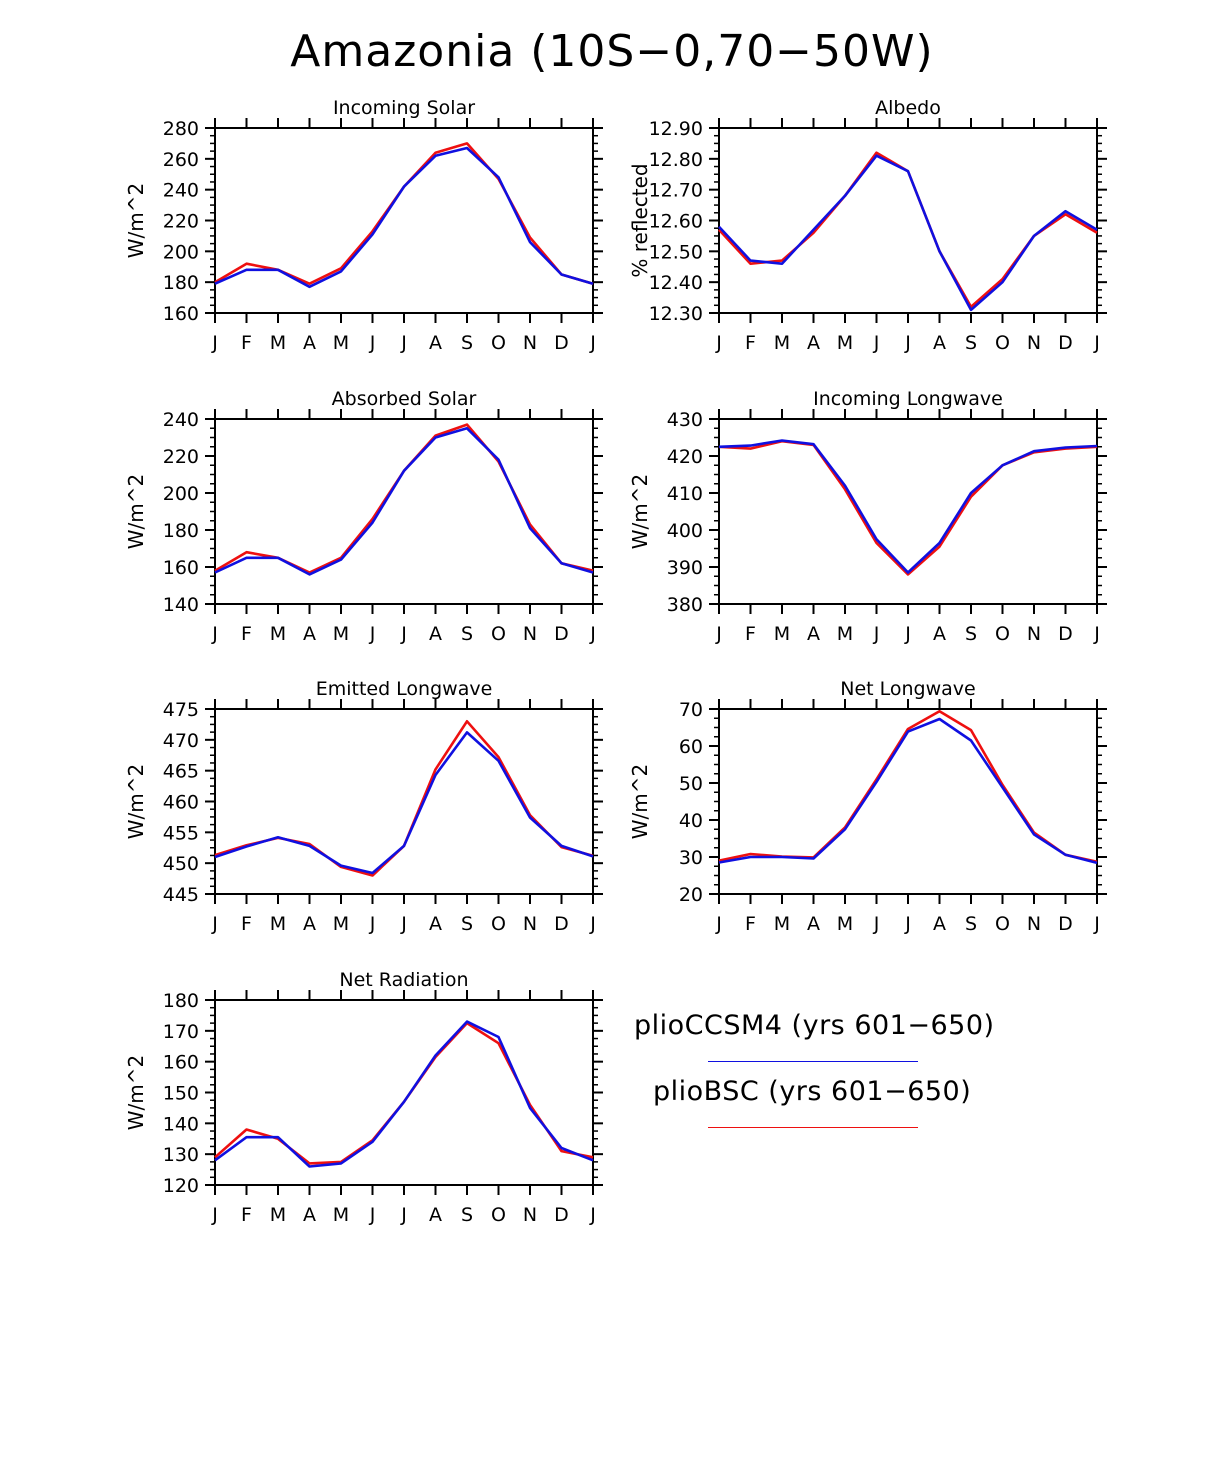 Image resolution: width=1224 pixels, height=1472 pixels. Describe the element at coordinates (404, 1092) in the screenshot. I see `plot-frame-net-radiation` at that location.